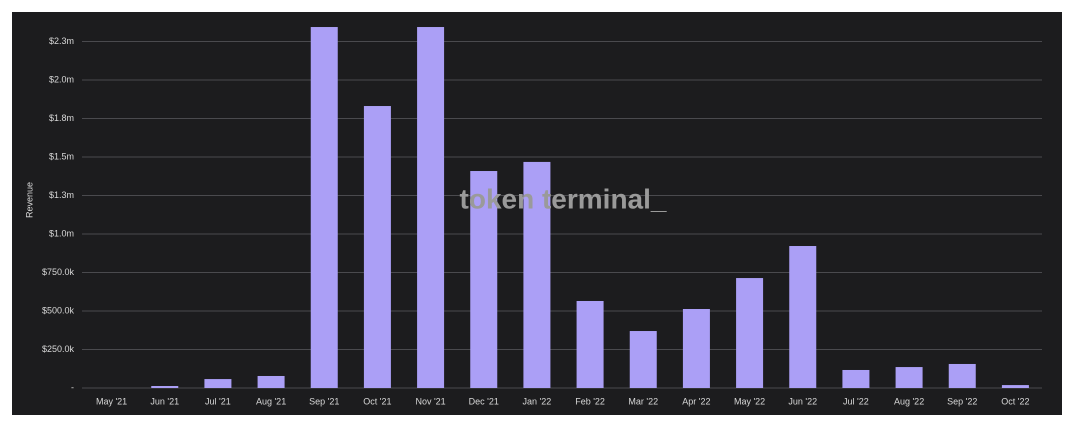  I want to click on x-tick-label: Sep '22, so click(962, 401).